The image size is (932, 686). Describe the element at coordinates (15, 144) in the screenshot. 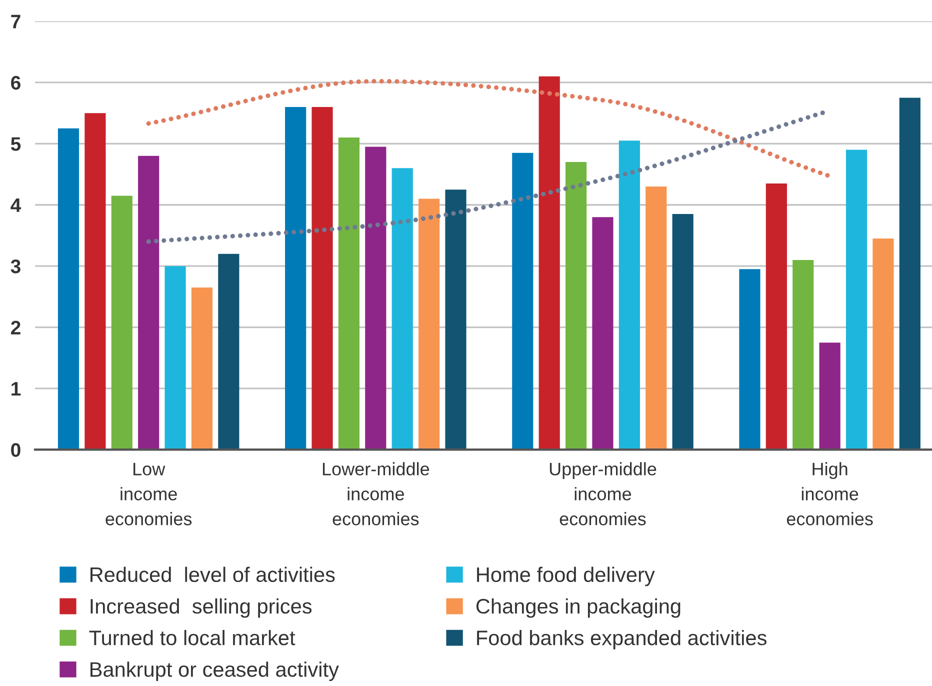

I see `y-tick-label: 5` at that location.